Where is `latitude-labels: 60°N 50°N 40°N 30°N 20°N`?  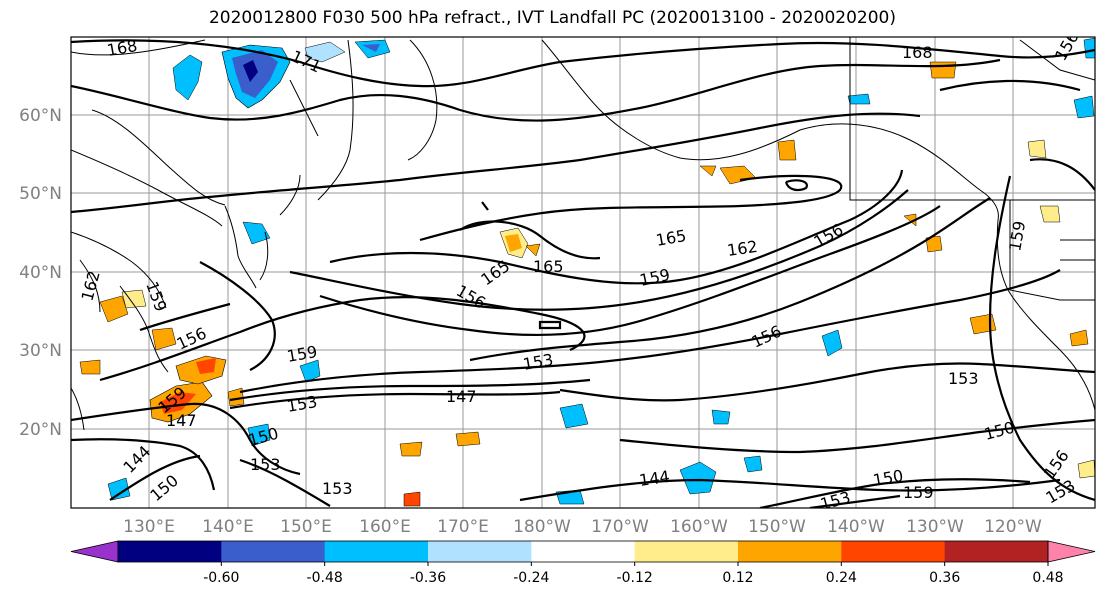
latitude-labels: 60°N 50°N 40°N 30°N 20°N is located at coordinates (40, 273).